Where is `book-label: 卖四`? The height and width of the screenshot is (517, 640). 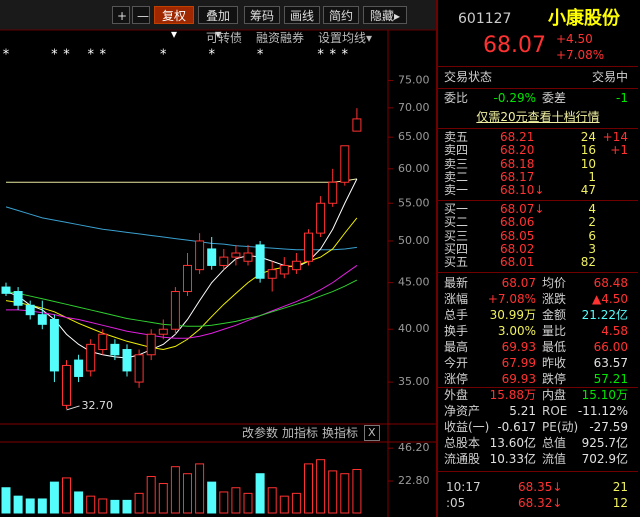 book-label: 卖四 is located at coordinates (456, 150).